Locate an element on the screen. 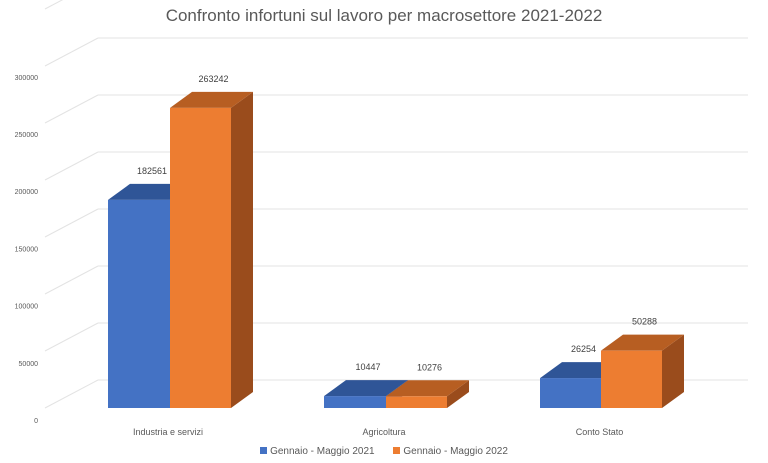 This screenshot has height=463, width=768. legend-item-2021: Gennaio - Maggio 2021 is located at coordinates (317, 451).